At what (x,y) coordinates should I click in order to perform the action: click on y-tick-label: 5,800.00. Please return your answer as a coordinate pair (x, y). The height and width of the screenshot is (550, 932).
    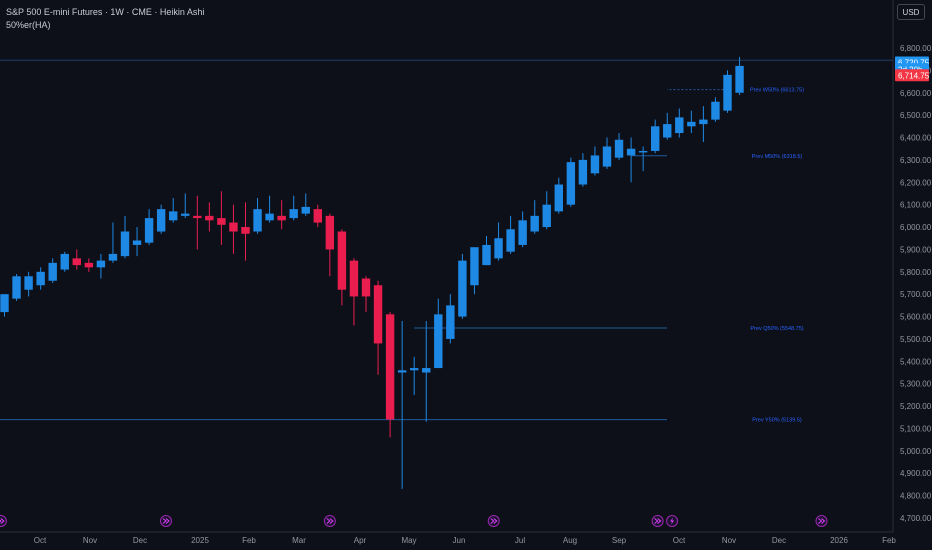
    Looking at the image, I should click on (916, 272).